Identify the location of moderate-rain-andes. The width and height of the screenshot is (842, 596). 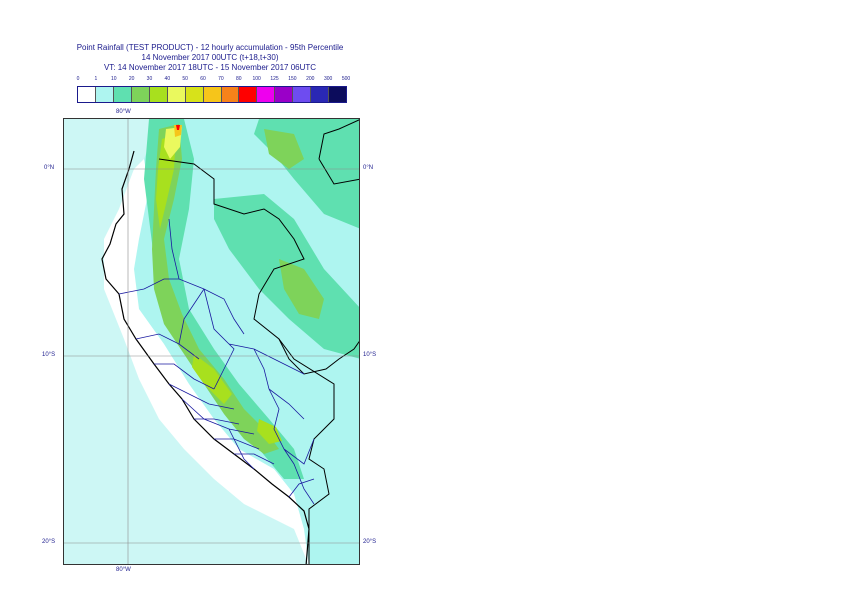
(224, 299).